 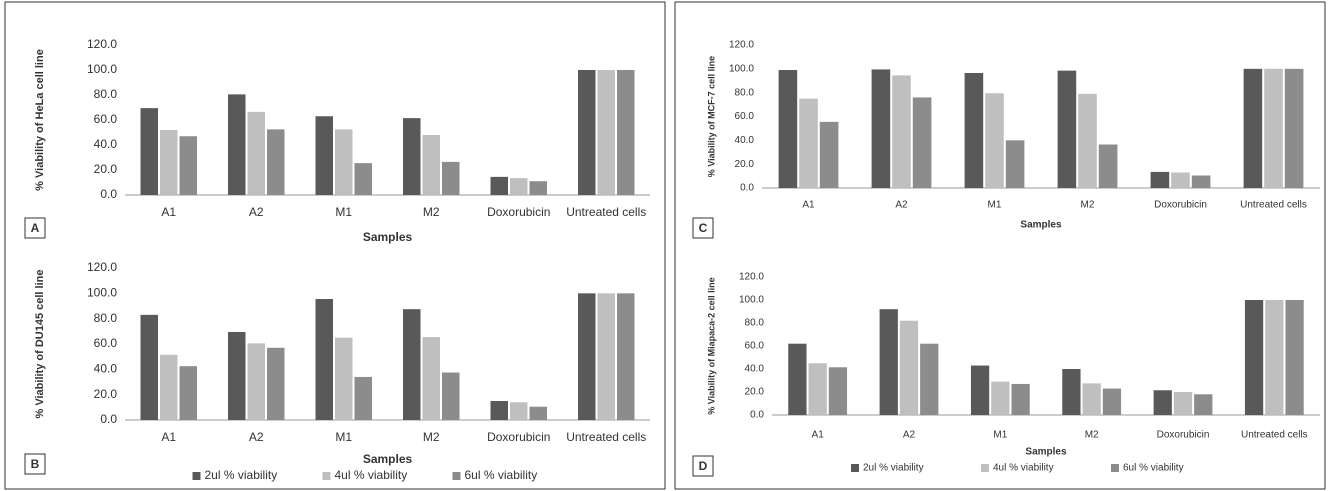 I want to click on panel-label: C, so click(x=703, y=228).